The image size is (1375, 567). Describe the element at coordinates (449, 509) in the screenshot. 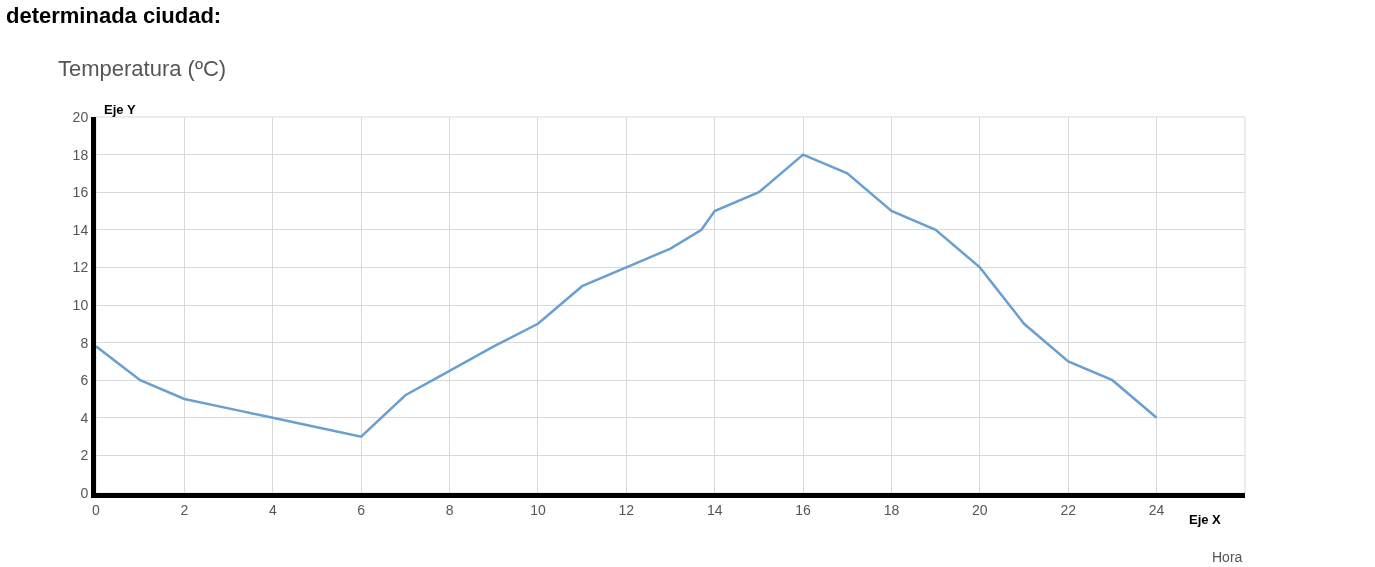

I see `x-tick-label: 8` at that location.